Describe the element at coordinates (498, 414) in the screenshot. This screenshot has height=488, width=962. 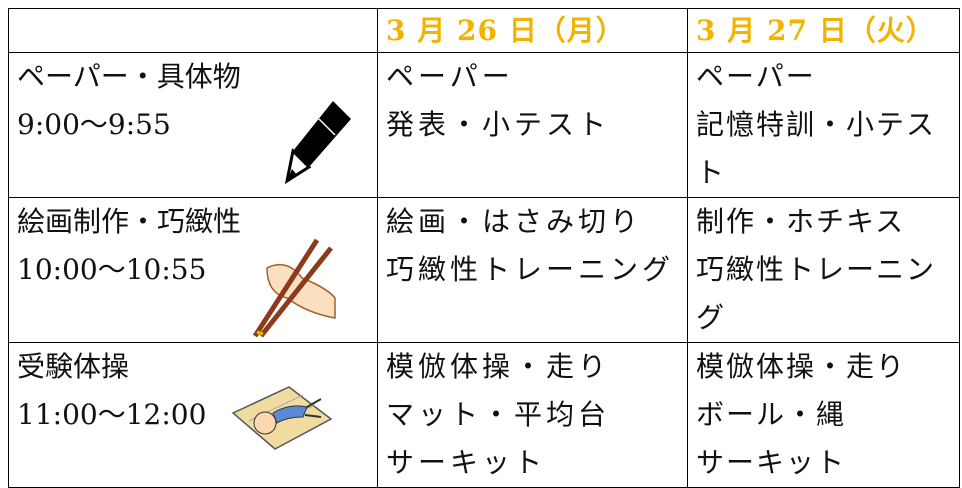
I see `activity: マット・平均台` at that location.